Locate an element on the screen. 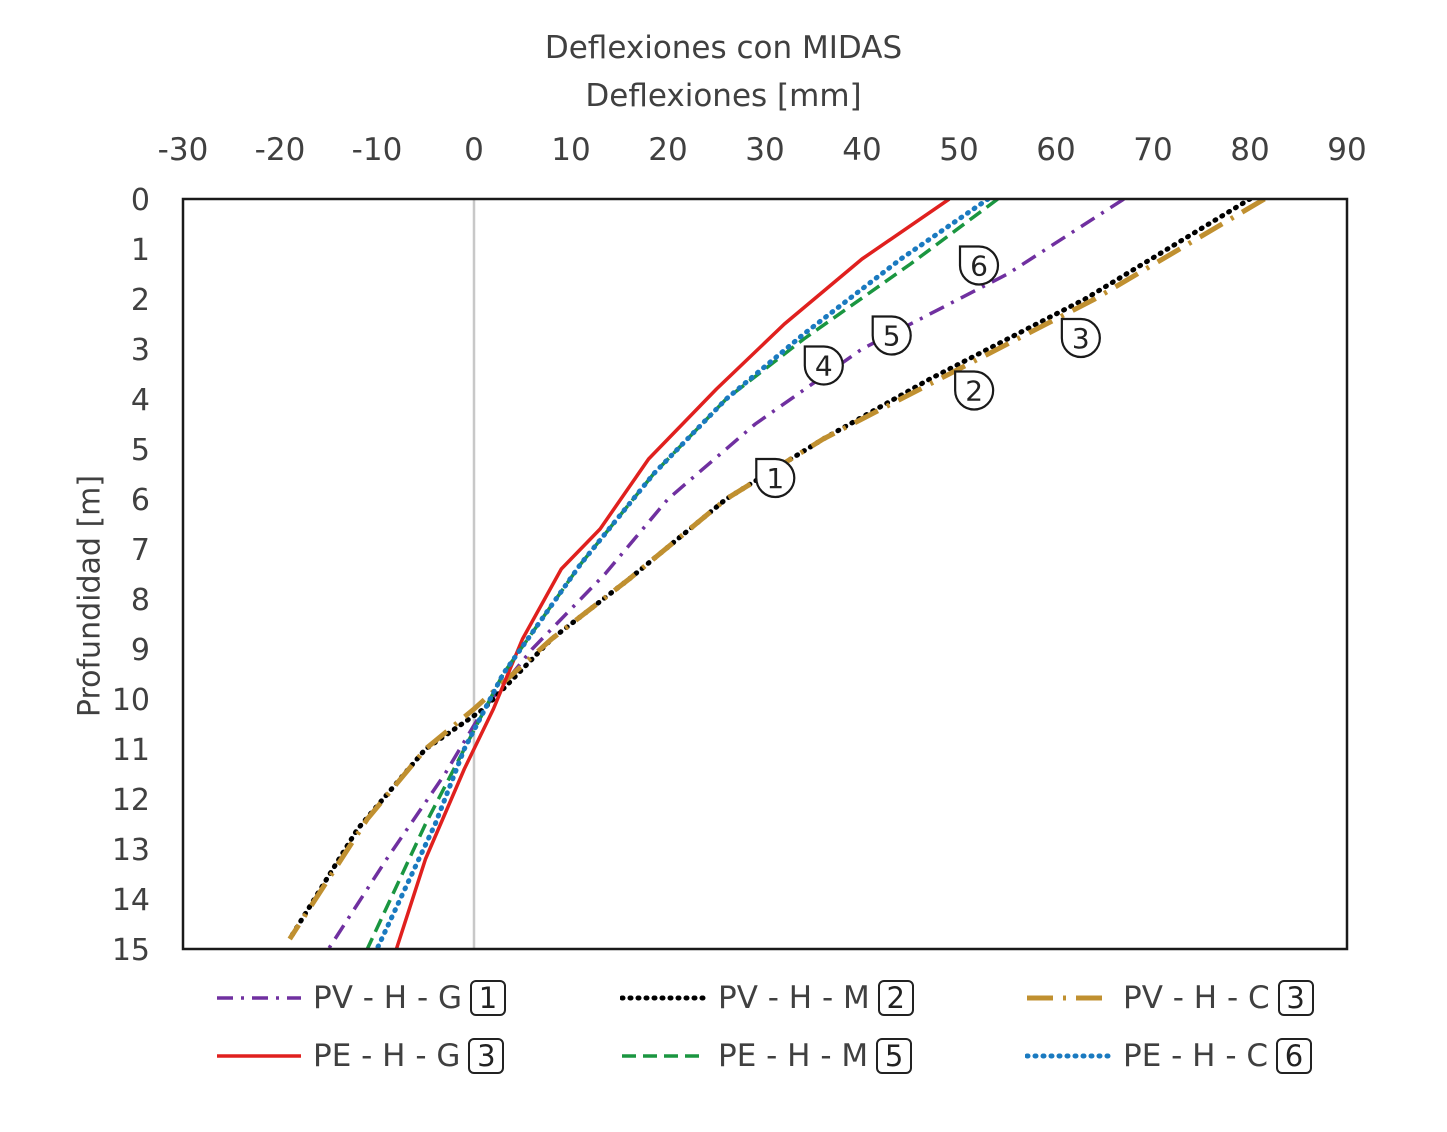 This screenshot has height=1132, width=1447. y-tick-label: 0 is located at coordinates (140, 200).